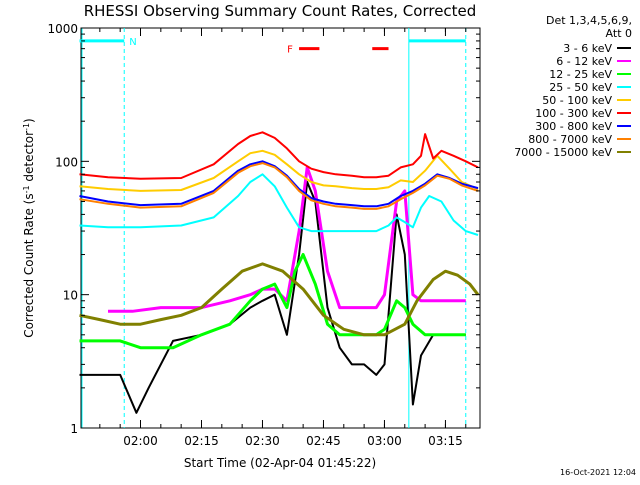 This screenshot has width=640, height=485. What do you see at coordinates (132, 42) in the screenshot?
I see `interval-label: N` at bounding box center [132, 42].